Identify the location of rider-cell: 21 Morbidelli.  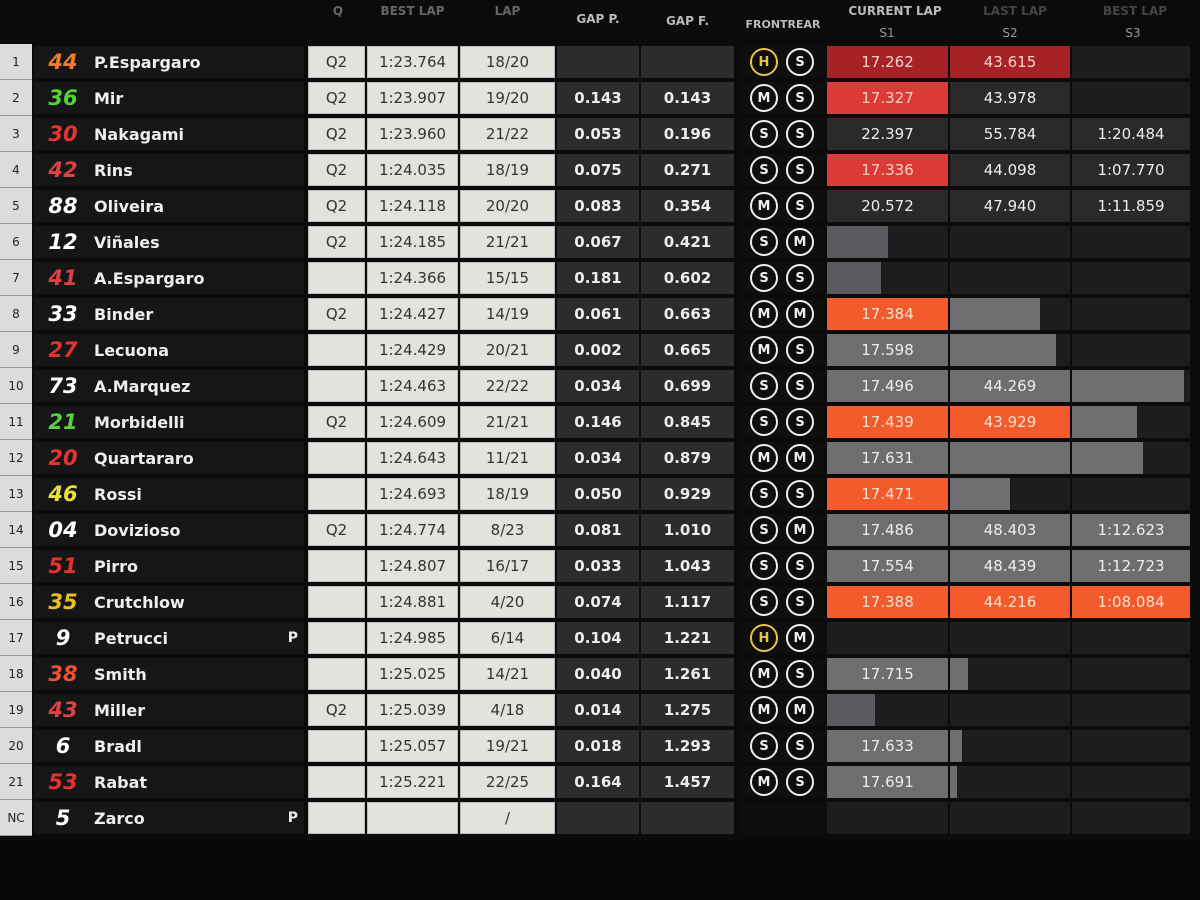
(169, 422).